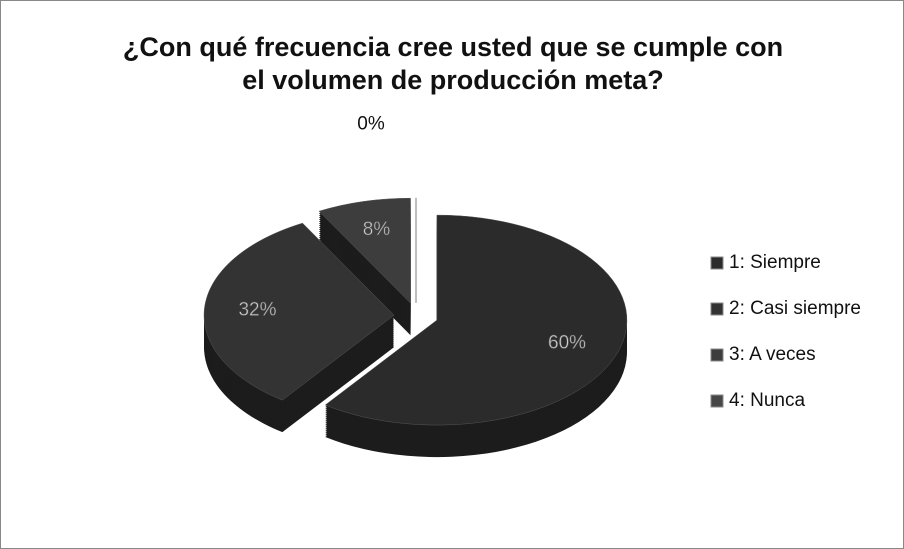 Image resolution: width=904 pixels, height=549 pixels. I want to click on data-label: 32%, so click(257, 309).